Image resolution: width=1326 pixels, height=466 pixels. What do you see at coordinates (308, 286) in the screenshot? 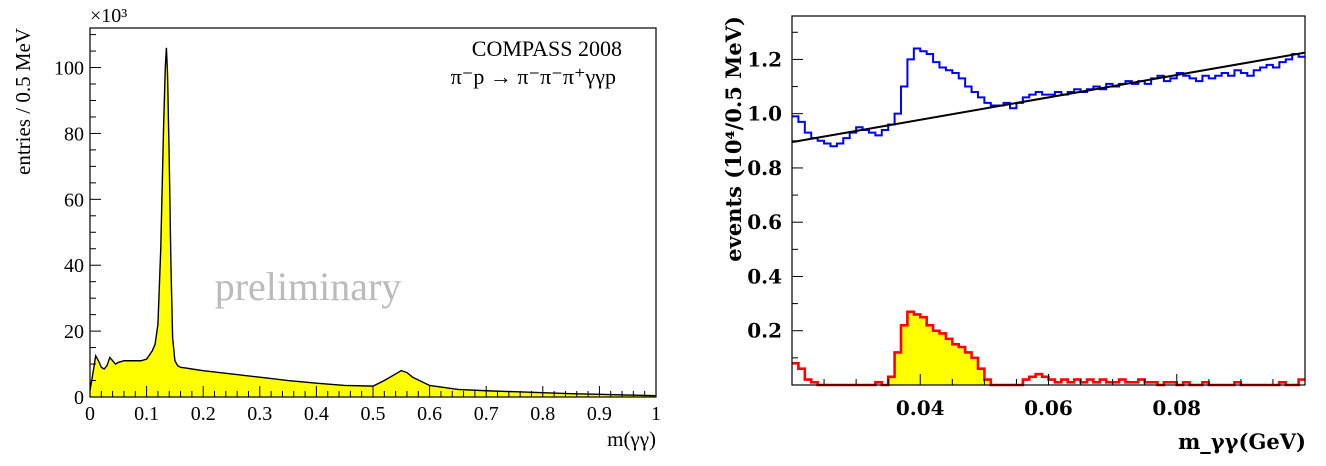
I see `left-annotation-preliminary: preliminary` at bounding box center [308, 286].